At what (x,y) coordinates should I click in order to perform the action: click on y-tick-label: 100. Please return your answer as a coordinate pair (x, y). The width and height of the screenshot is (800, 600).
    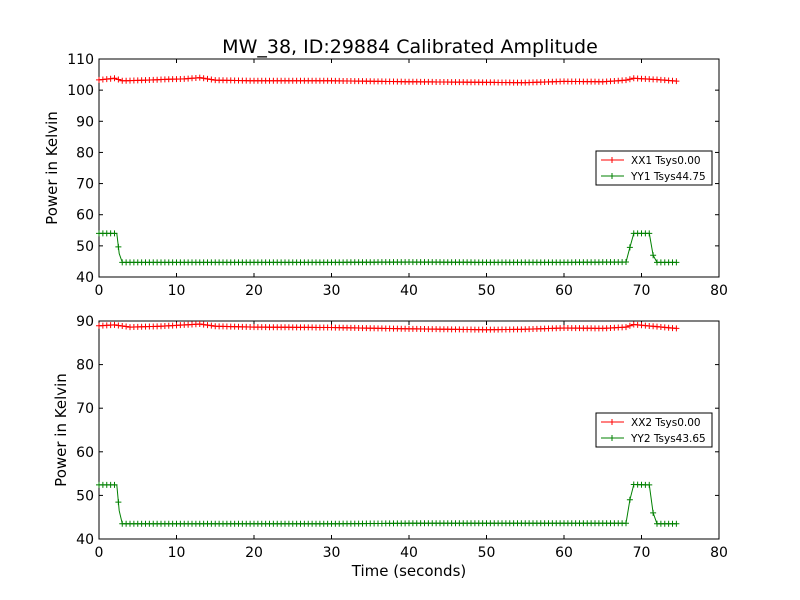
    Looking at the image, I should click on (80, 91).